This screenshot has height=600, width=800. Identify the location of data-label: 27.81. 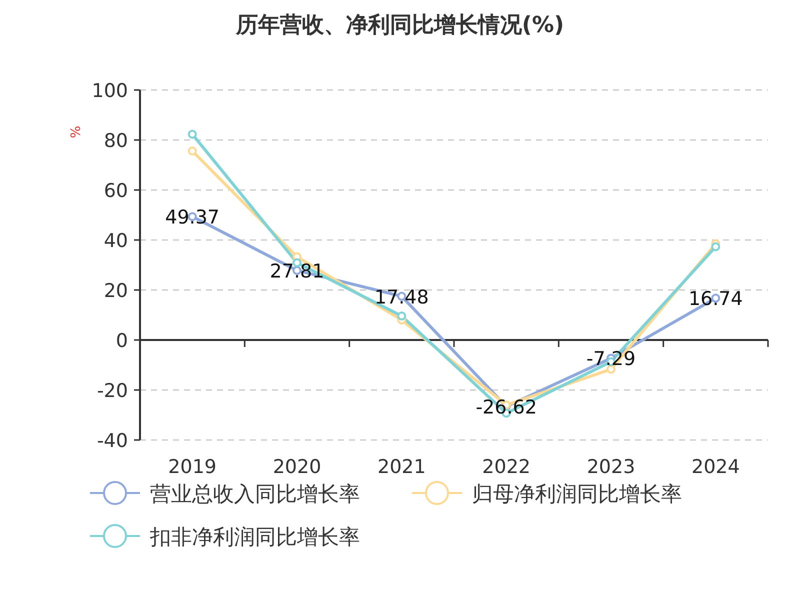
(297, 271).